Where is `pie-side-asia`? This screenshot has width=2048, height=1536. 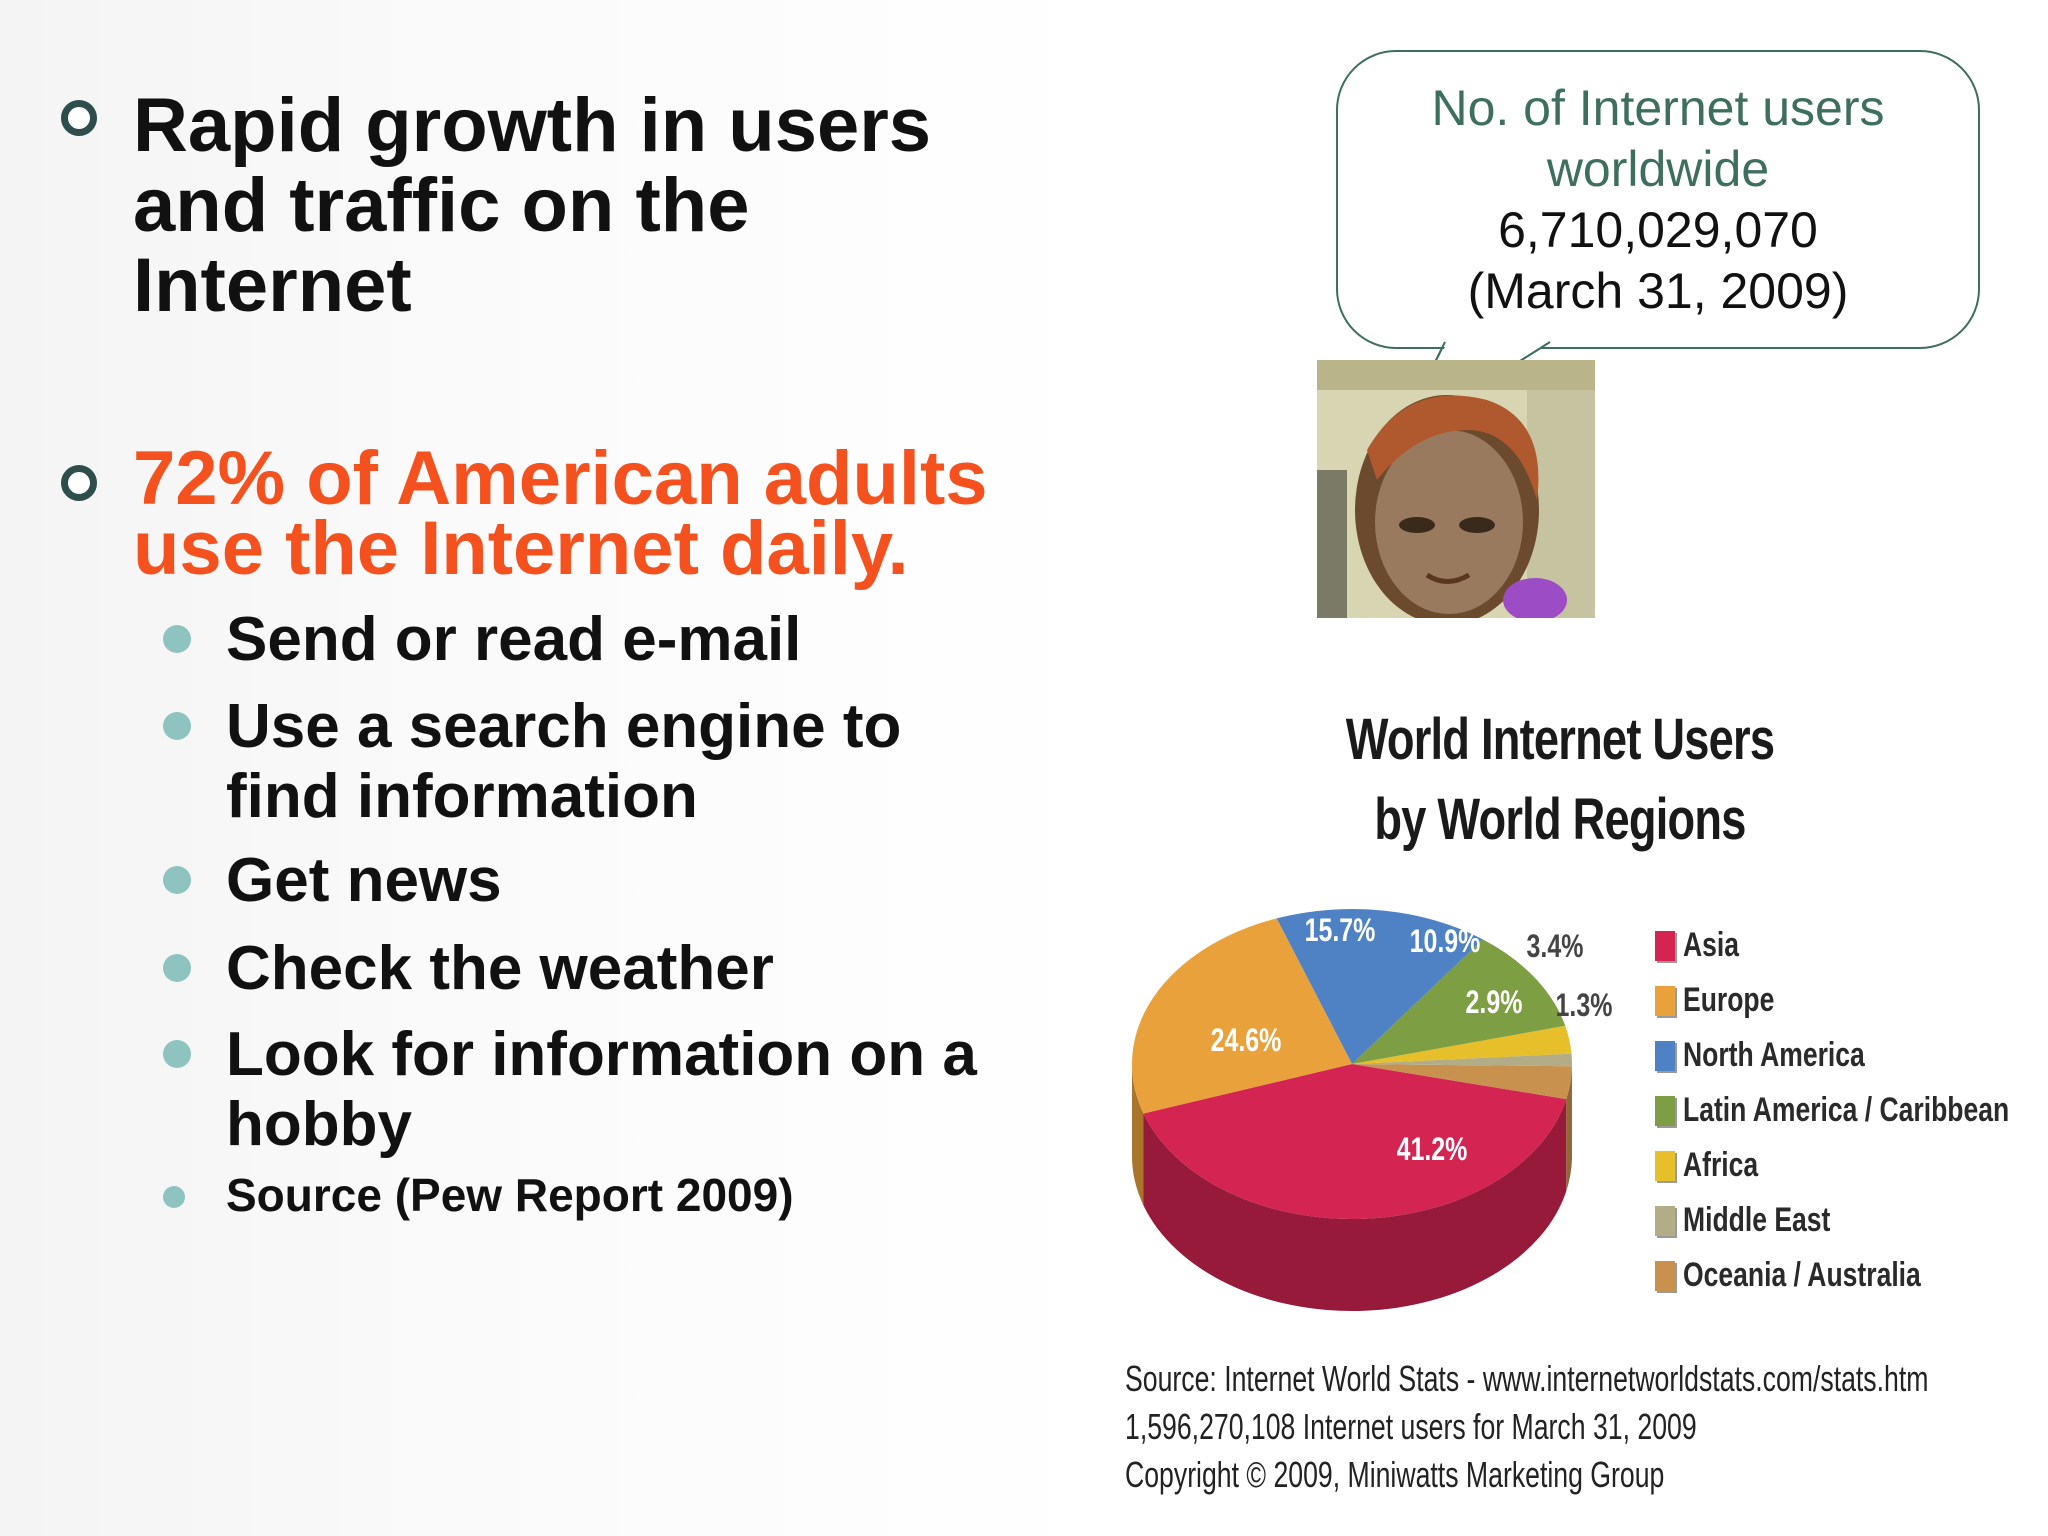 pie-side-asia is located at coordinates (1355, 1205).